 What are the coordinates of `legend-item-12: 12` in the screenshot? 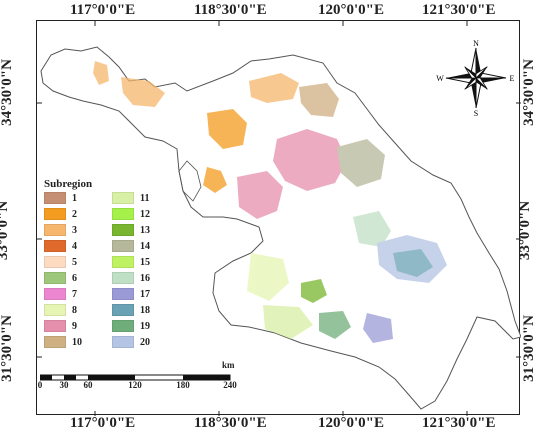 It's located at (131, 214).